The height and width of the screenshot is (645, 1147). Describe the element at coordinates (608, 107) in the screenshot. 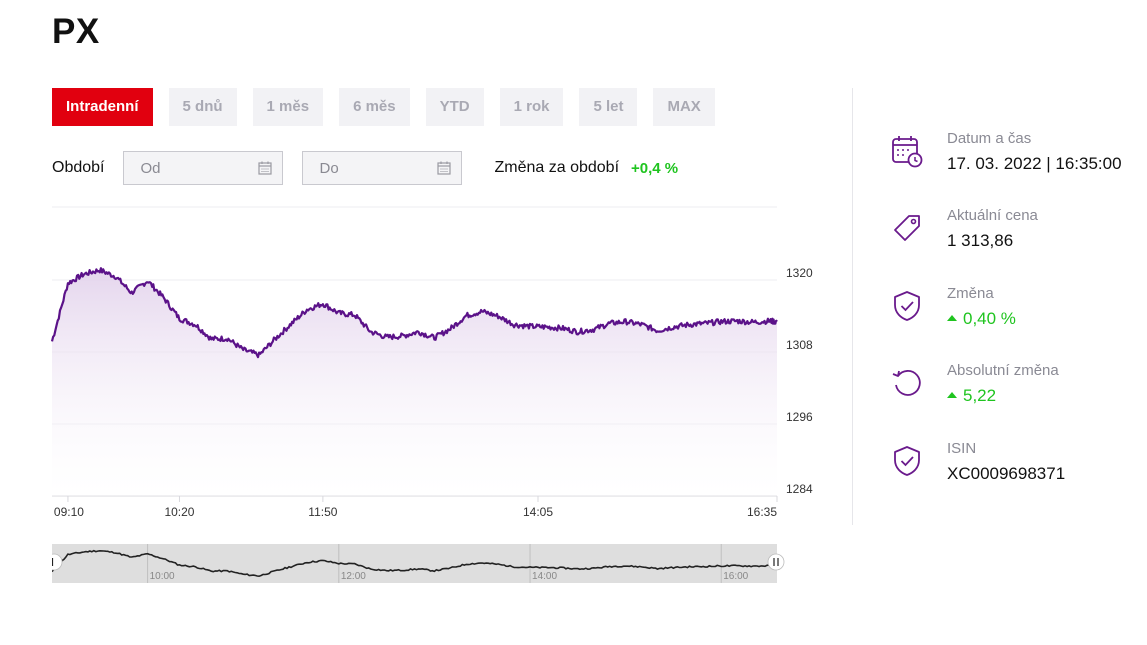

I see `tab-5-years: 5 let` at that location.